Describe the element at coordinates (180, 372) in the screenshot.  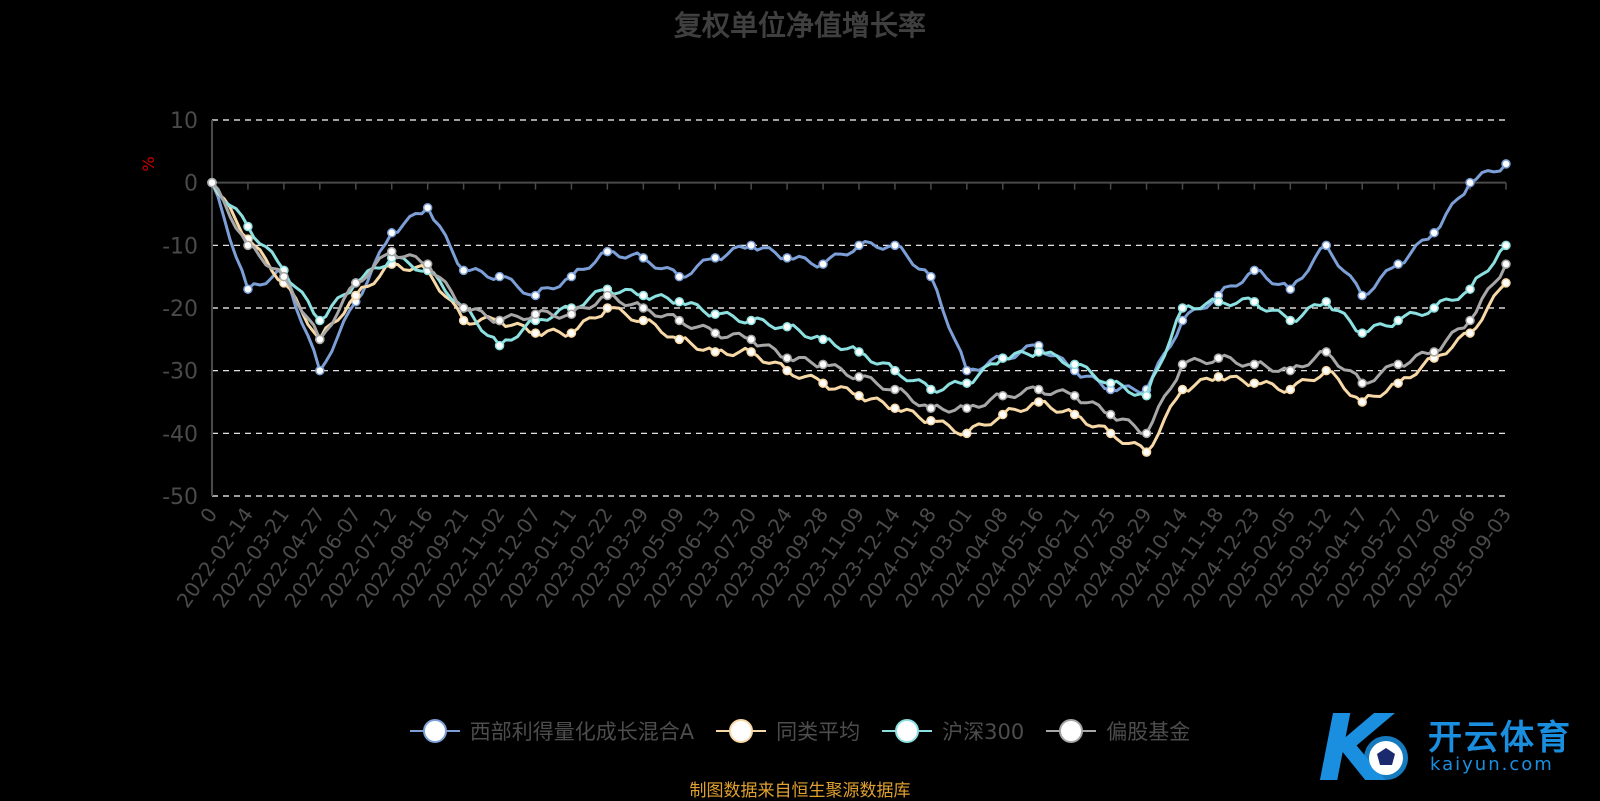
I see `y-tick-label: -30` at that location.